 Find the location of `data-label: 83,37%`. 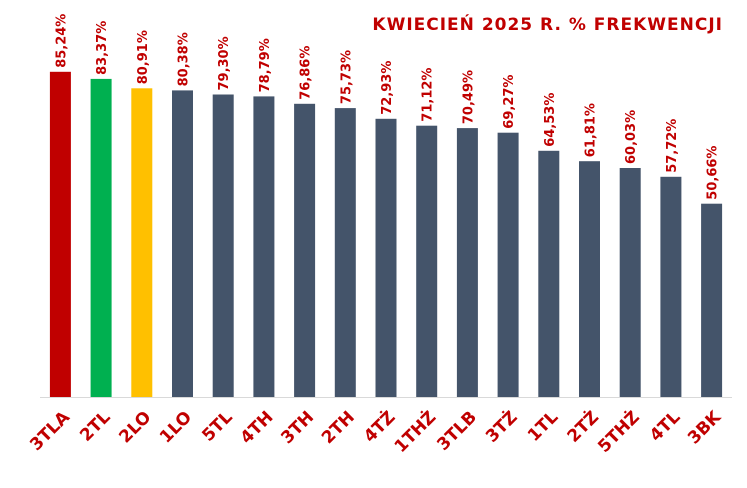

data-label: 83,37% is located at coordinates (102, 48).